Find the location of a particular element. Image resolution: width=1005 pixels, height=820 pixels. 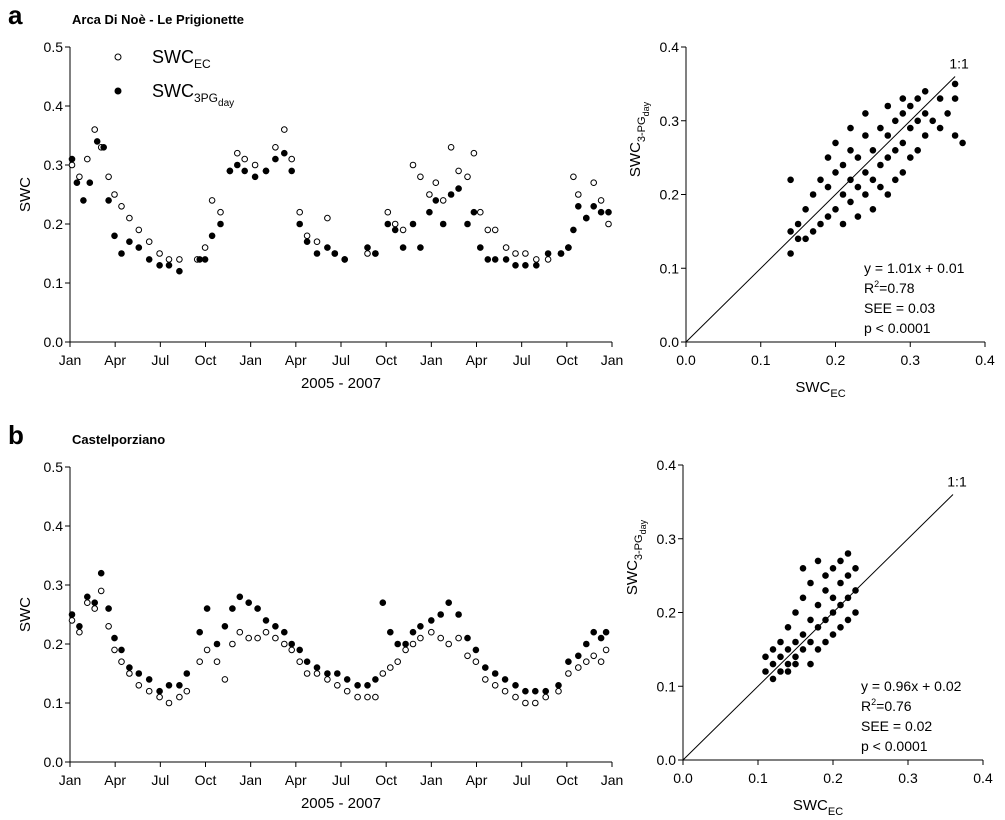

y-tick-label: 0.0 is located at coordinates (670, 342).